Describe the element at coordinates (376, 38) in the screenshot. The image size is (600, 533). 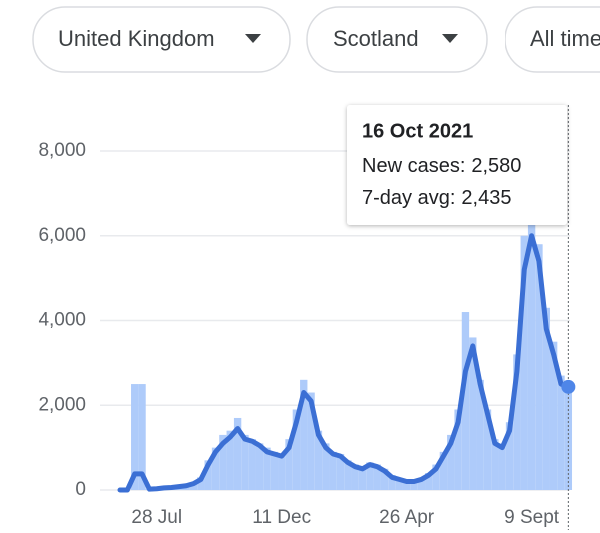
I see `button-label: Scotland` at that location.